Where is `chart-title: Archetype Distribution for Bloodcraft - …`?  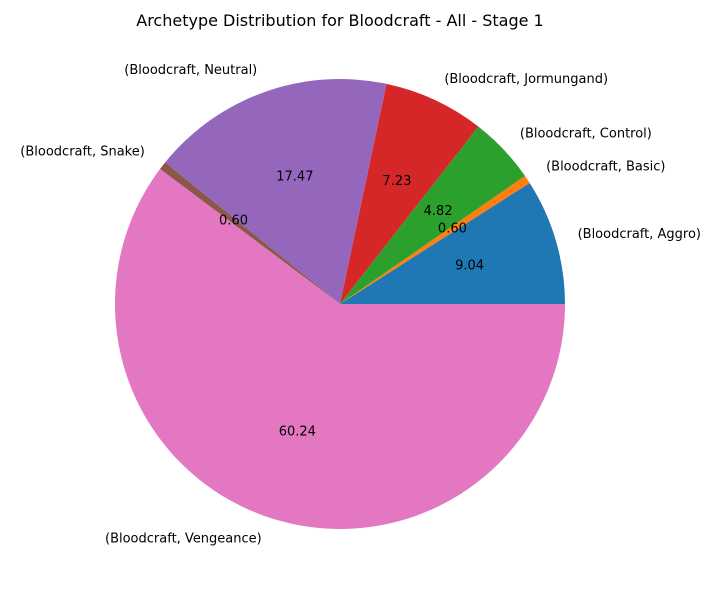
chart-title: Archetype Distribution for Bloodcraft - … is located at coordinates (339, 20).